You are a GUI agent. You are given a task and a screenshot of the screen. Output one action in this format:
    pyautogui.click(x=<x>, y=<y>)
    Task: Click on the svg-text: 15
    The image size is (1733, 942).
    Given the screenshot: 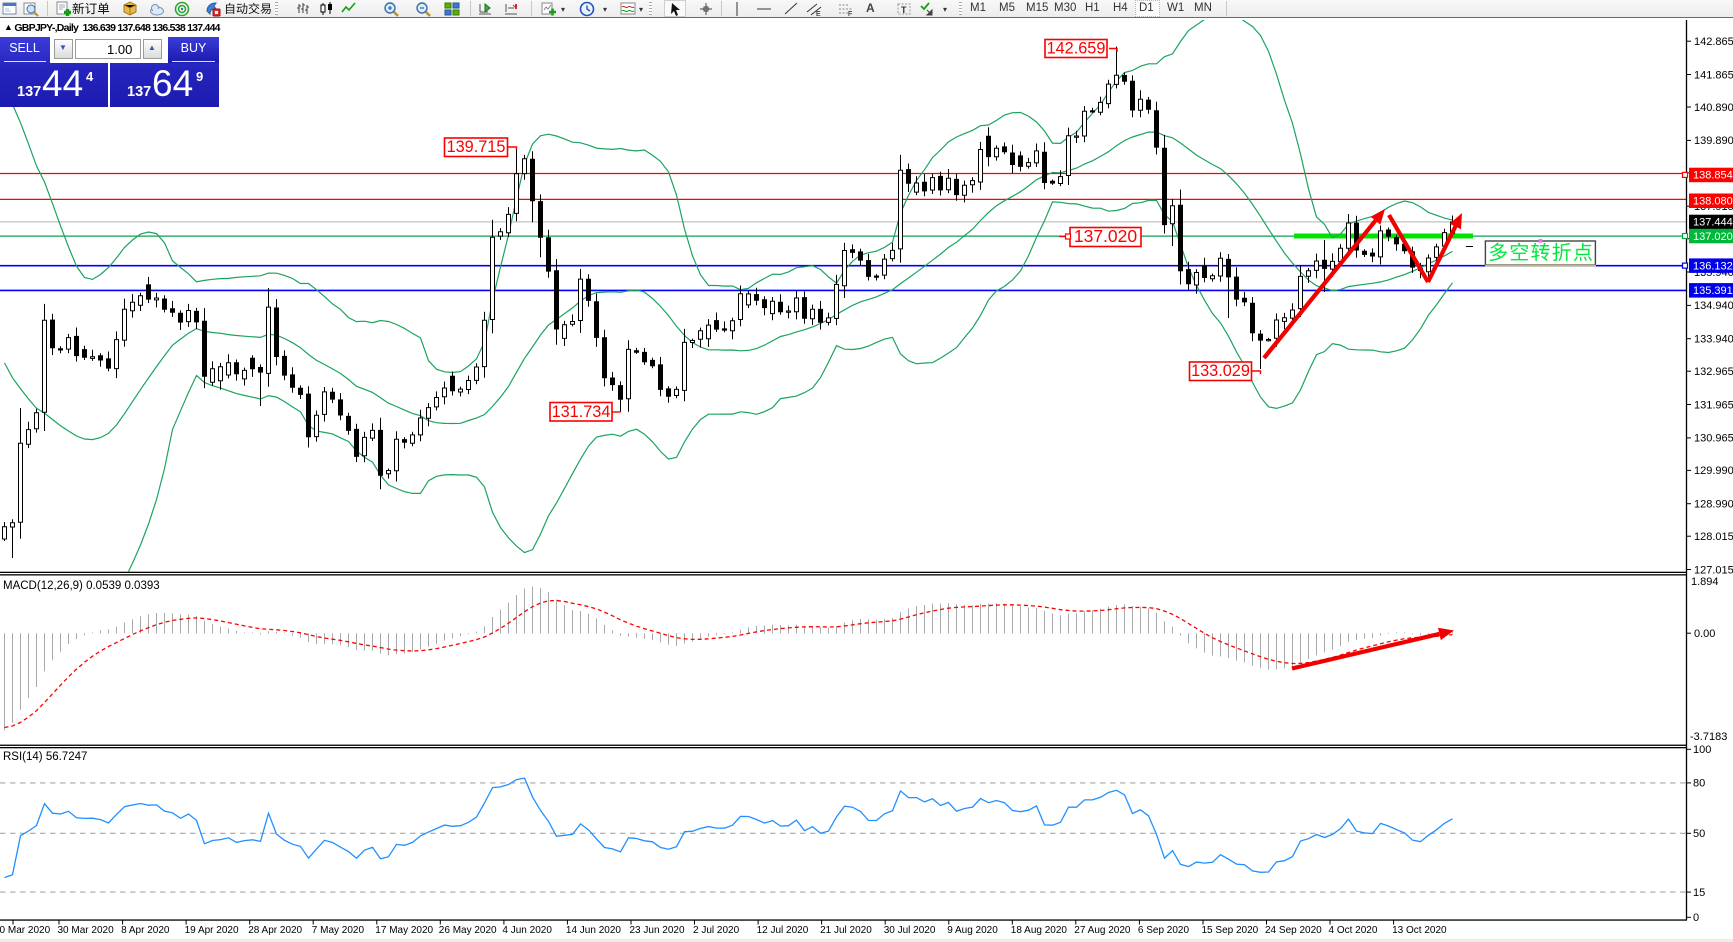 What is the action you would take?
    pyautogui.click(x=1699, y=893)
    